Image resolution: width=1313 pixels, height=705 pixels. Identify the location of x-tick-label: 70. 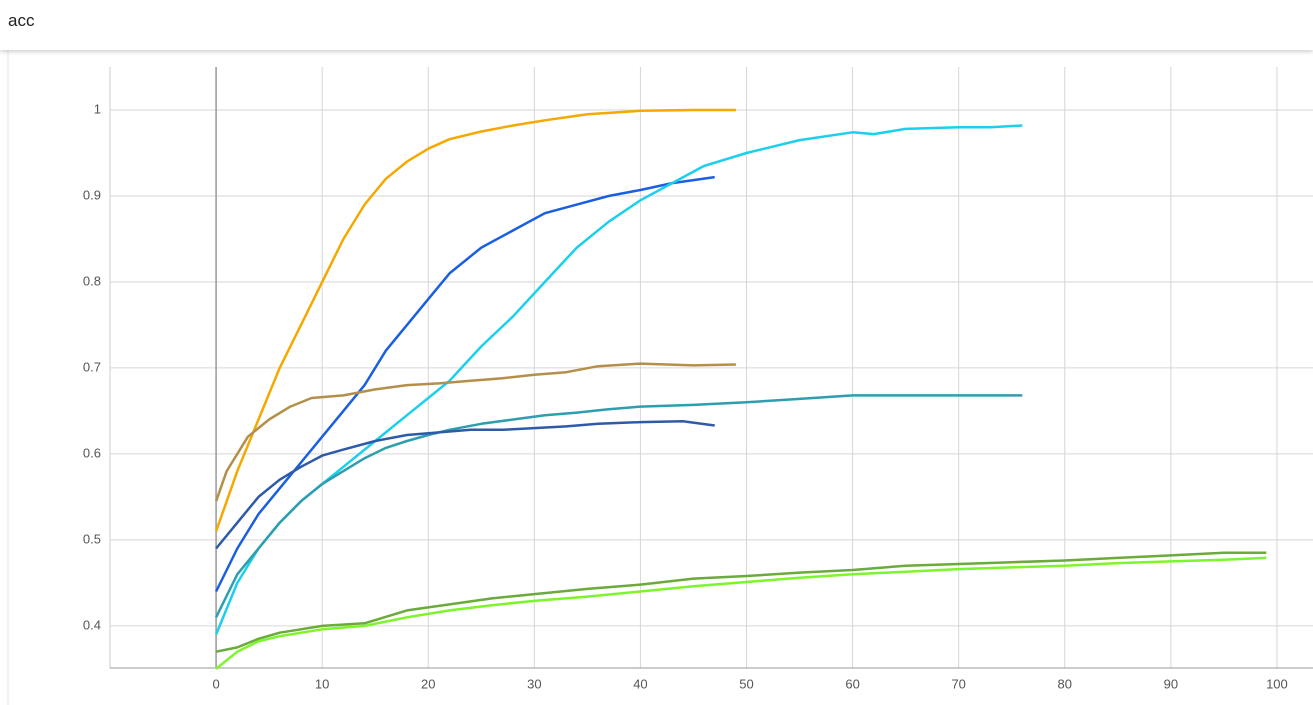
(958, 683).